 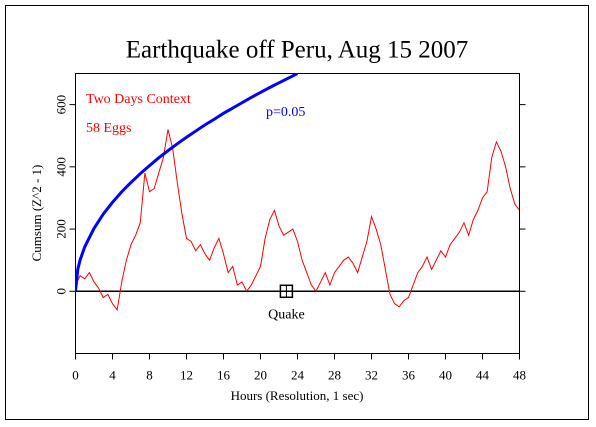 I want to click on annotation: Two Days Context, so click(x=138, y=99).